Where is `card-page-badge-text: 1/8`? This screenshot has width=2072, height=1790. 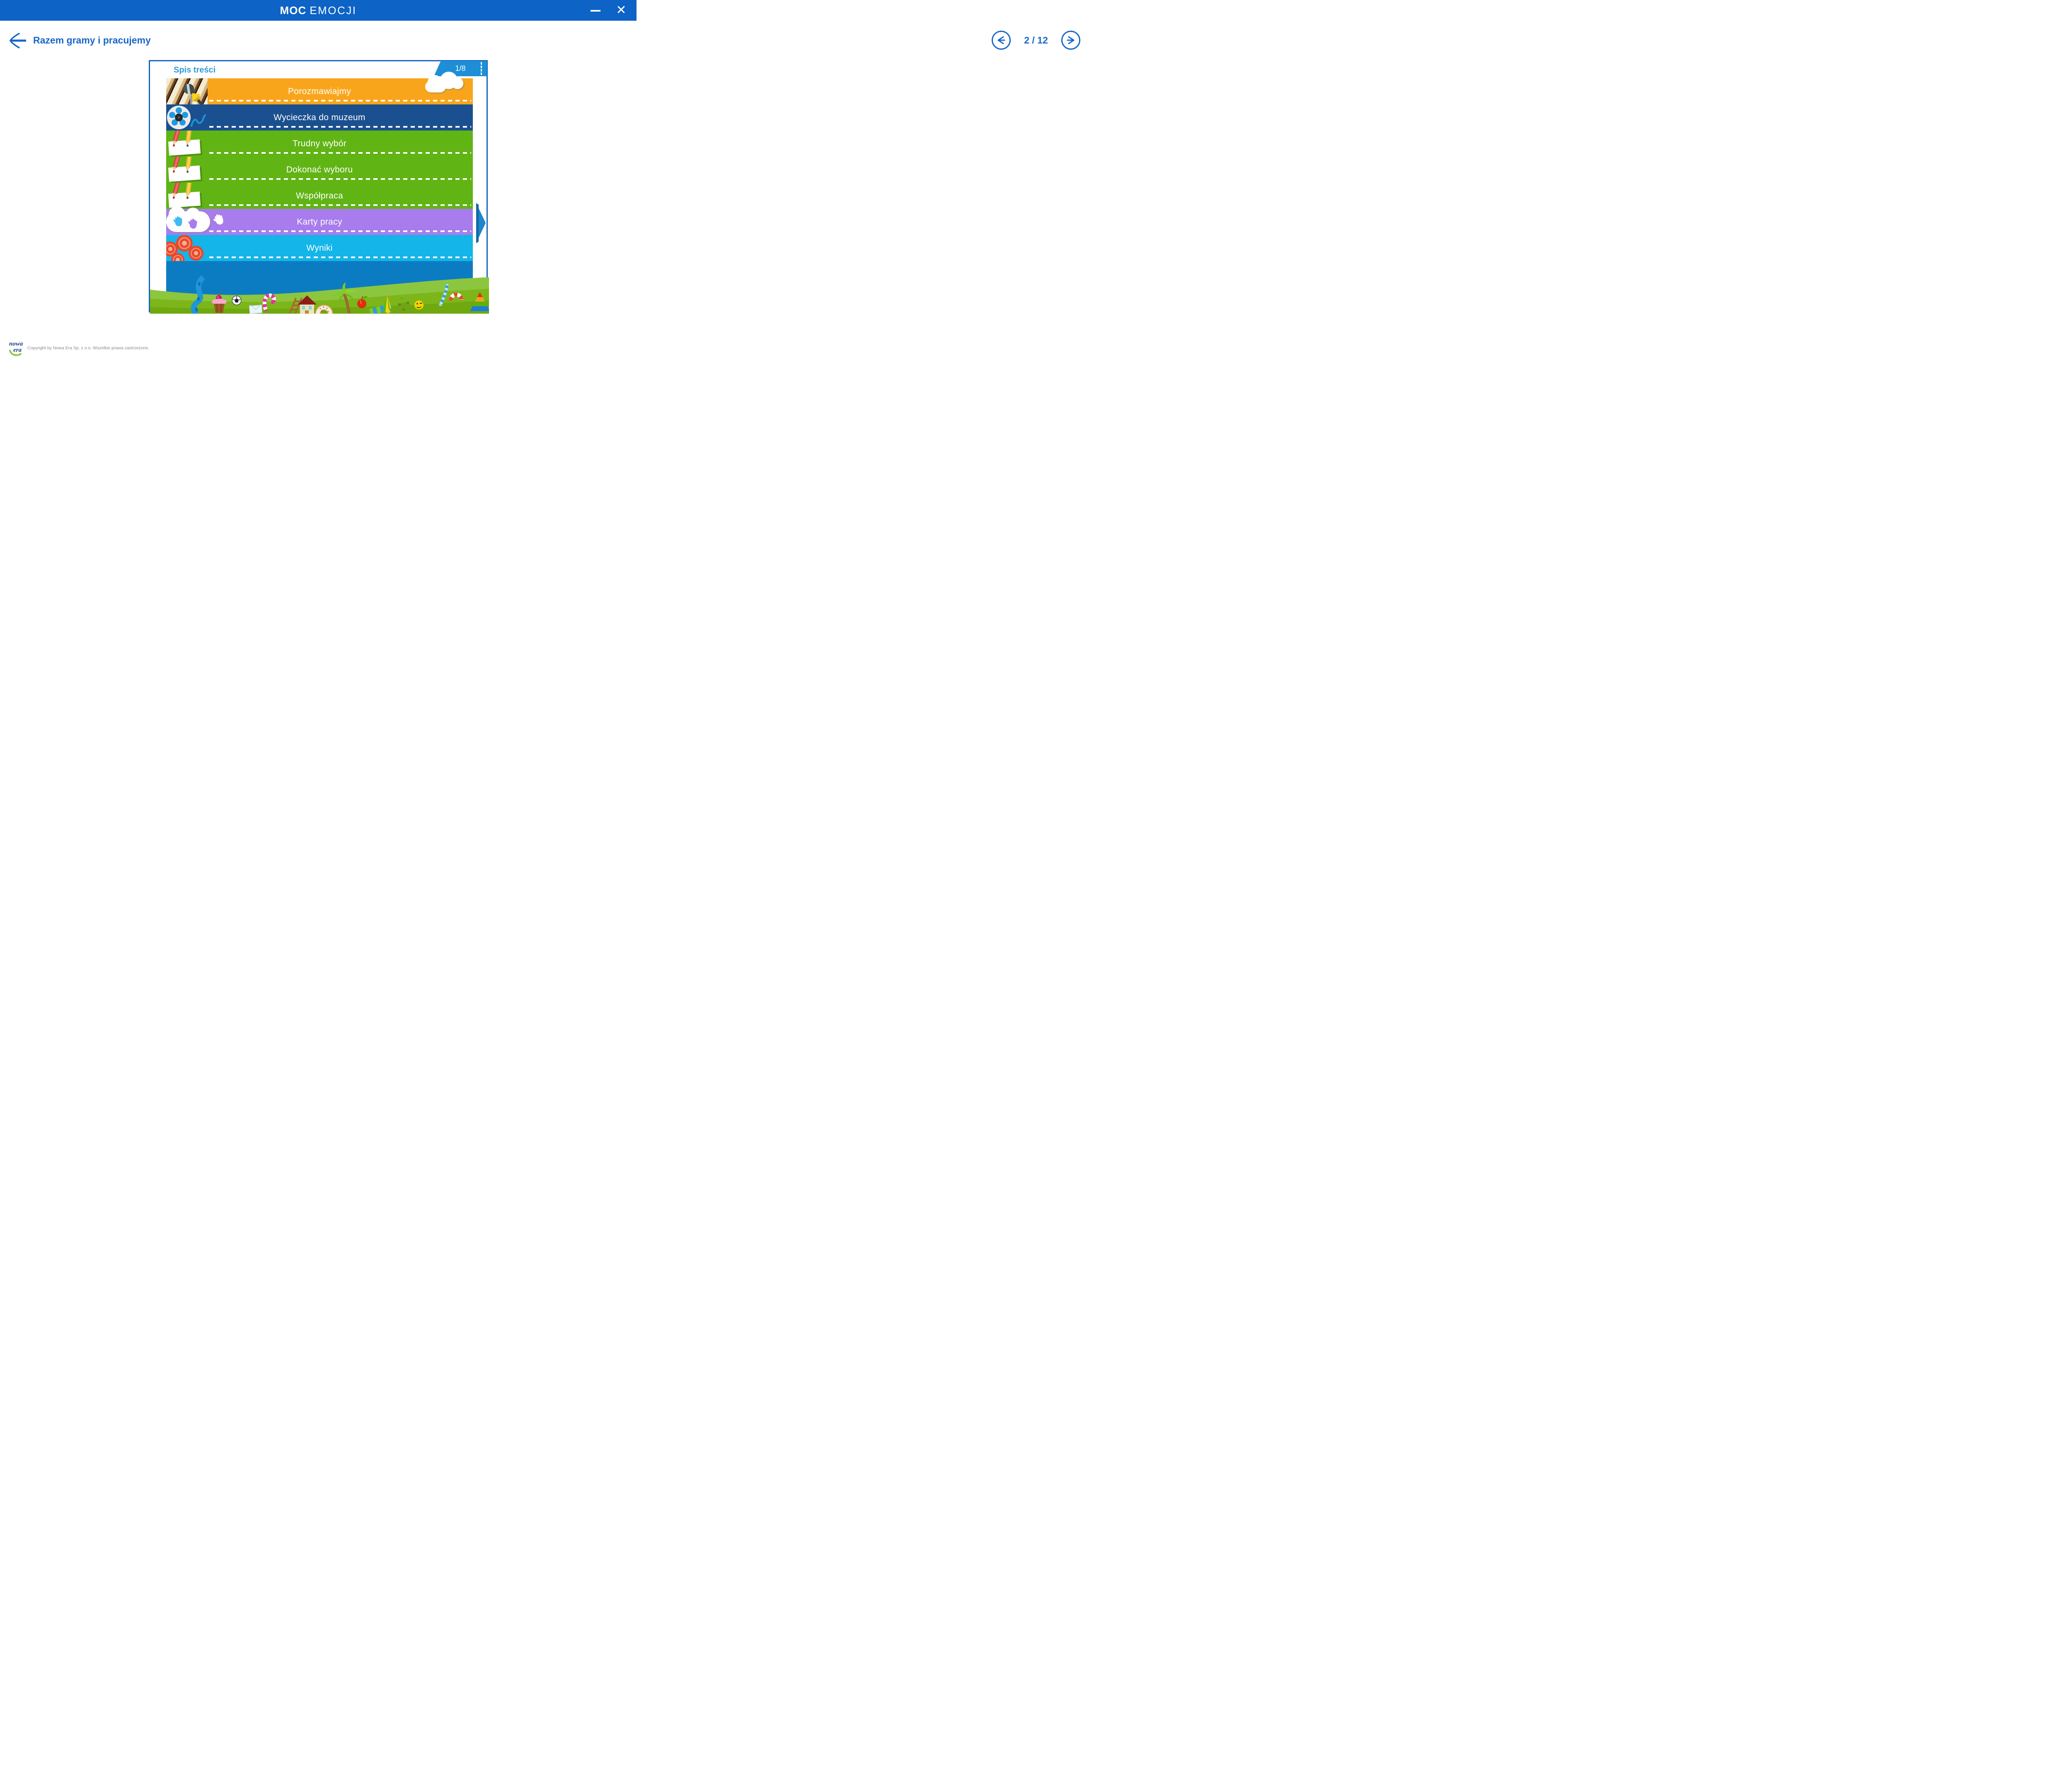 card-page-badge-text: 1/8 is located at coordinates (460, 68).